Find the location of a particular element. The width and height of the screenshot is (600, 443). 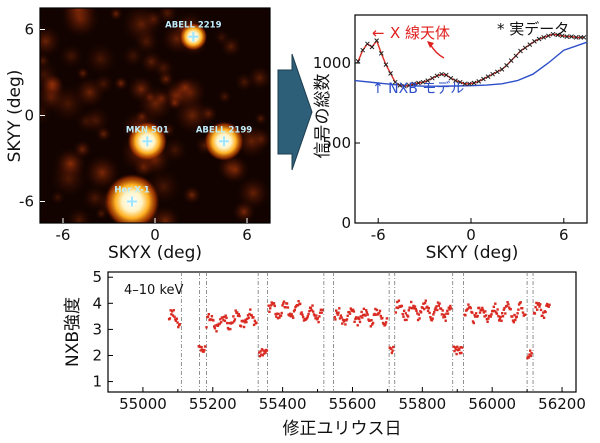

lightcurve-xtick-label: 55000 is located at coordinates (143, 404).